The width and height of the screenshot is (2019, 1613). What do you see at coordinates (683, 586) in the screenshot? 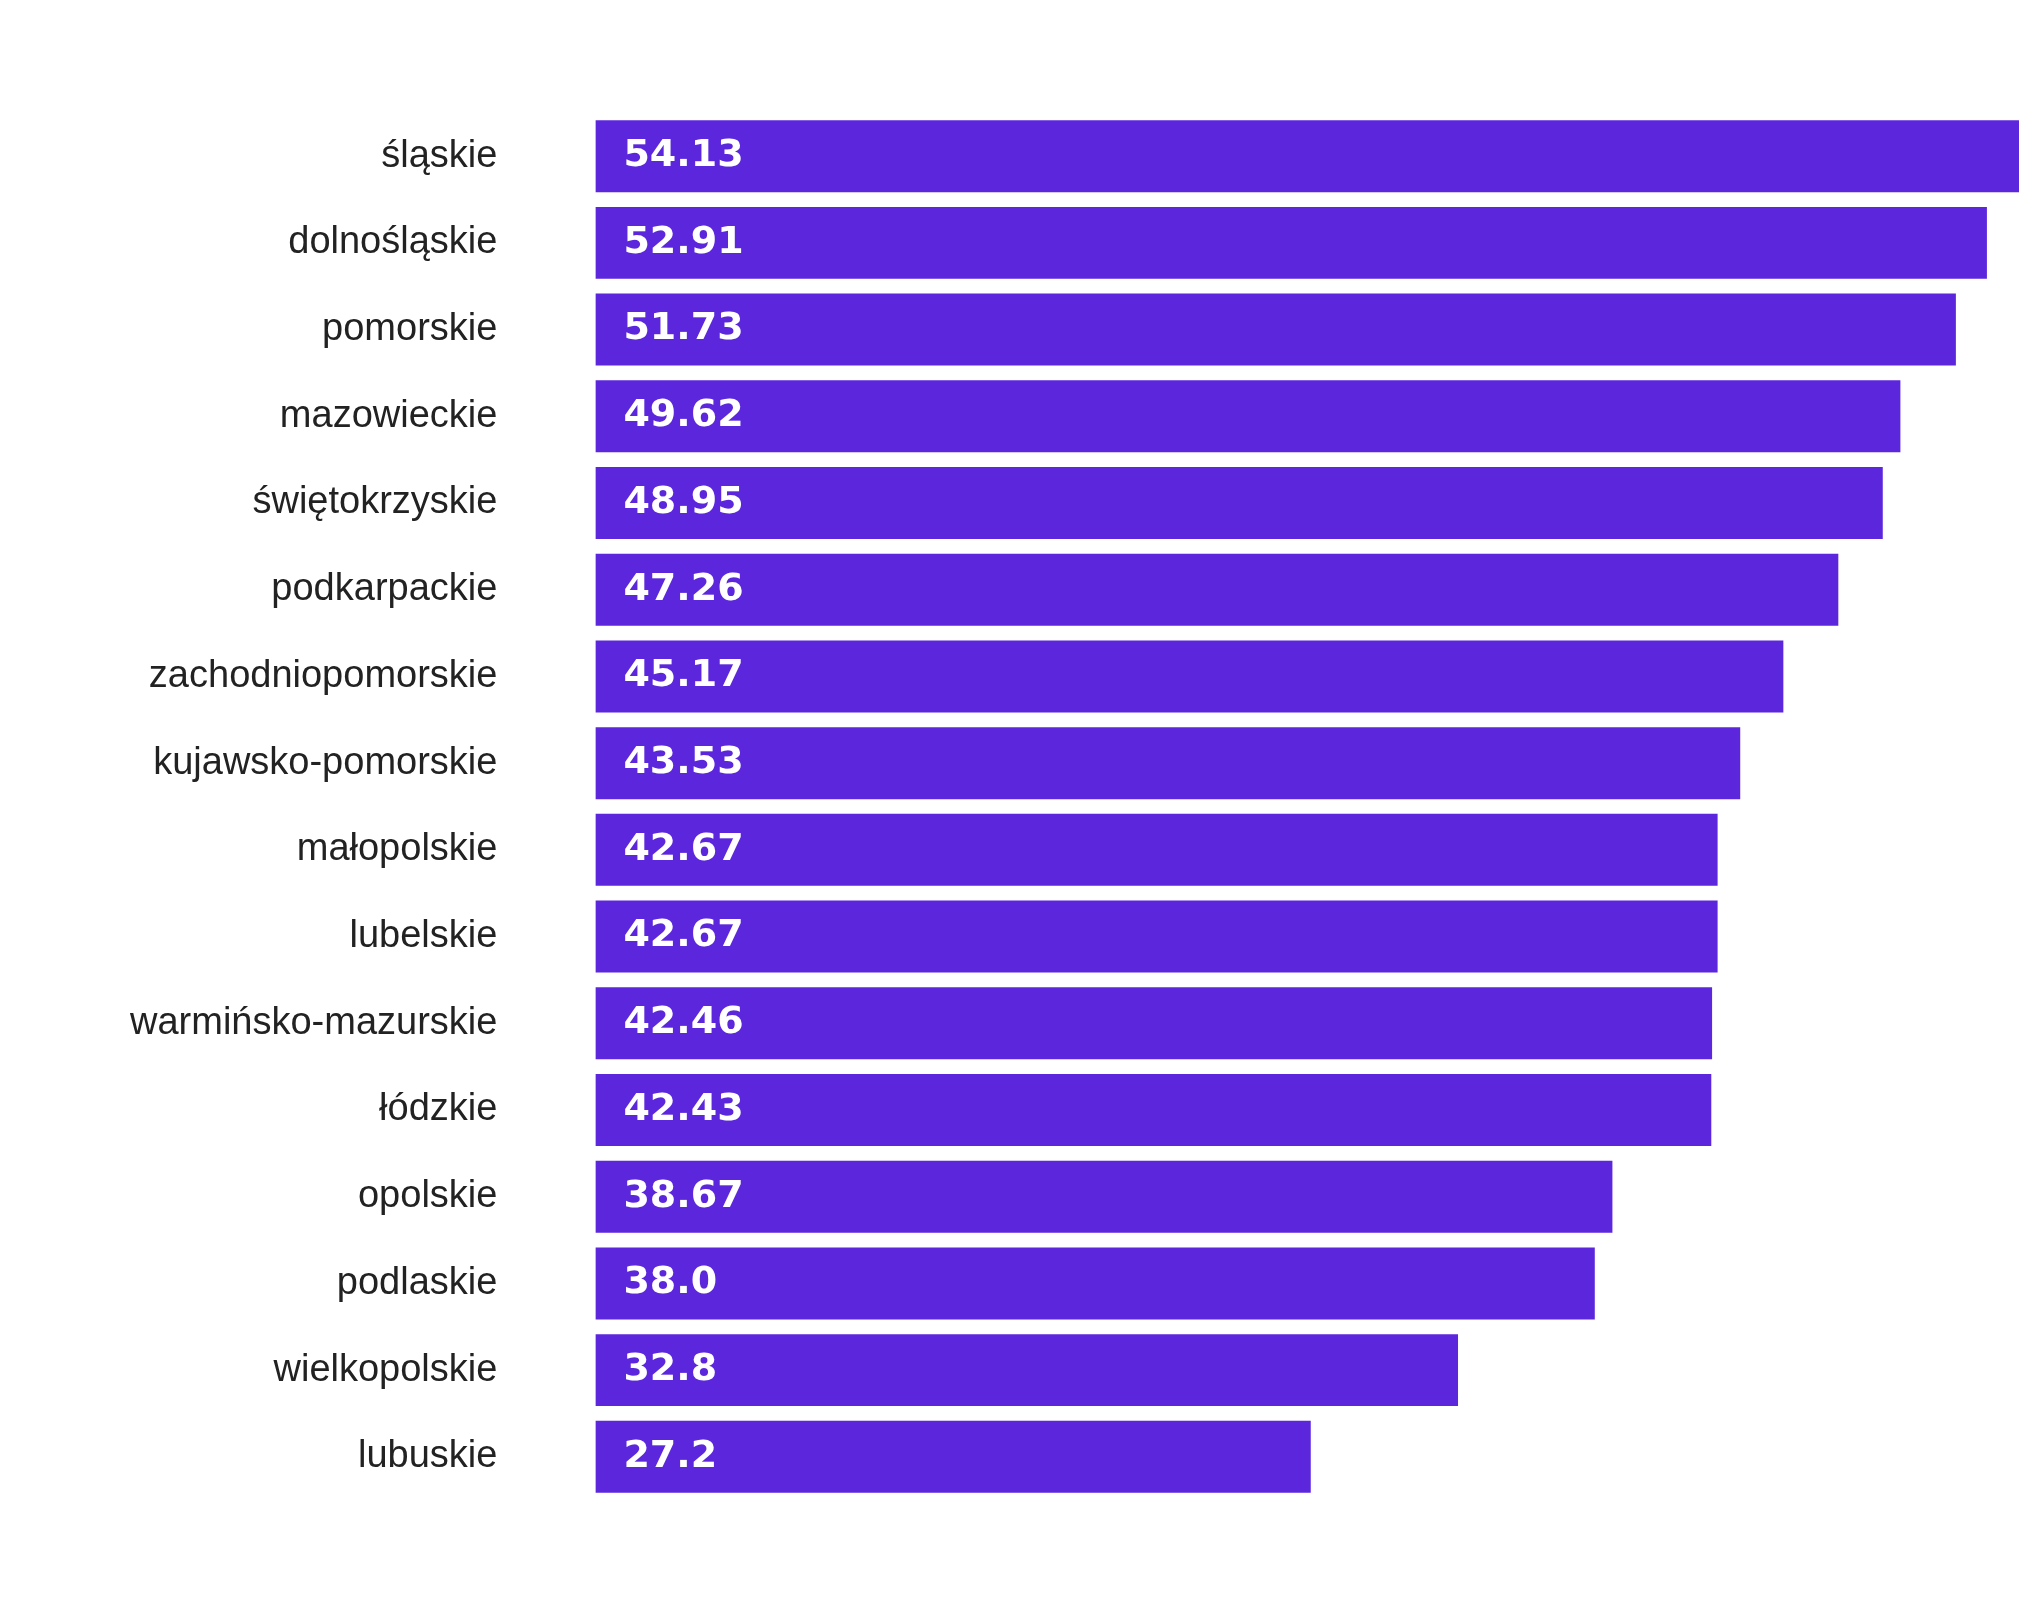
I see `data-label: 47.26` at bounding box center [683, 586].